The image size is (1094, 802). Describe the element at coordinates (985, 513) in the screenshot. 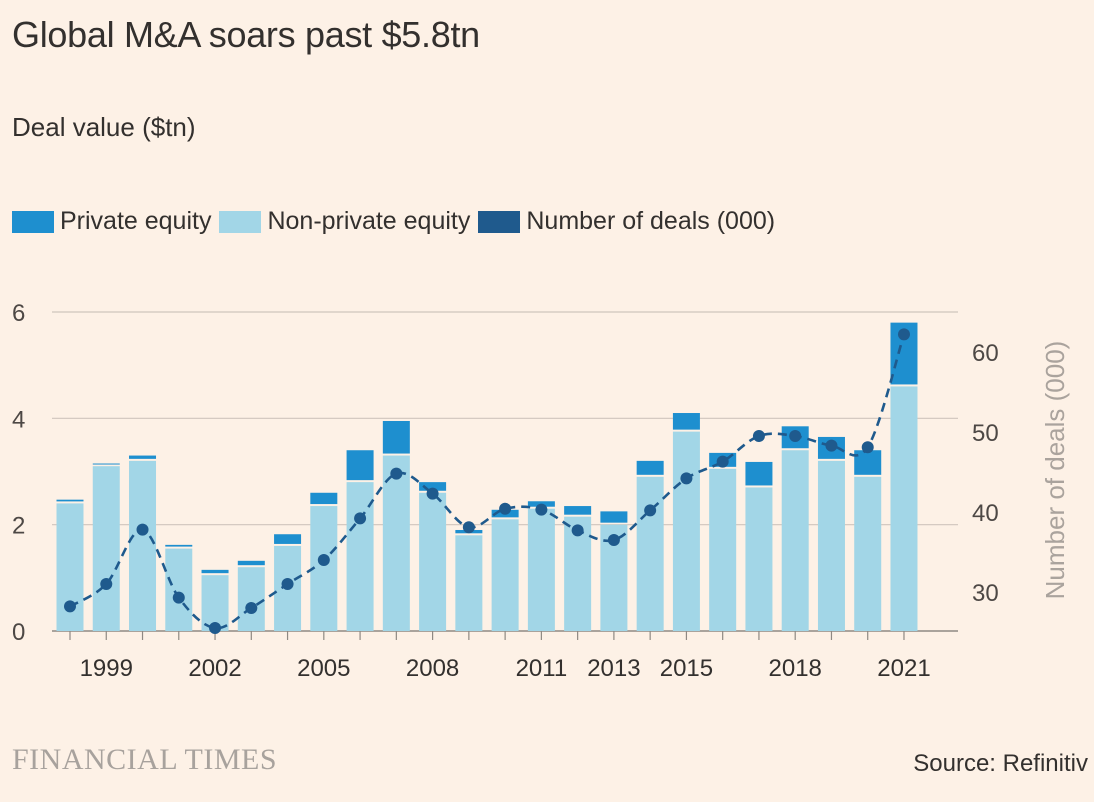

I see `y-right-tick-label: 40` at that location.